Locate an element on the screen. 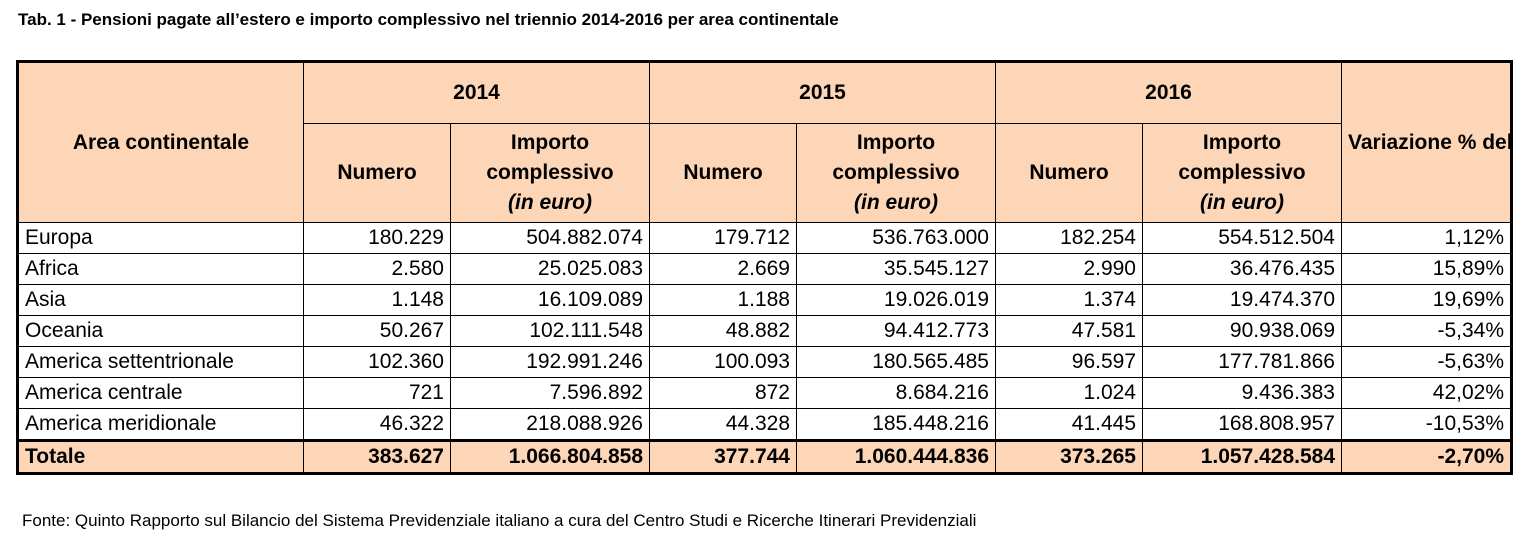 The width and height of the screenshot is (1528, 538). cell-total-numero-2014: 383.627 is located at coordinates (377, 456).